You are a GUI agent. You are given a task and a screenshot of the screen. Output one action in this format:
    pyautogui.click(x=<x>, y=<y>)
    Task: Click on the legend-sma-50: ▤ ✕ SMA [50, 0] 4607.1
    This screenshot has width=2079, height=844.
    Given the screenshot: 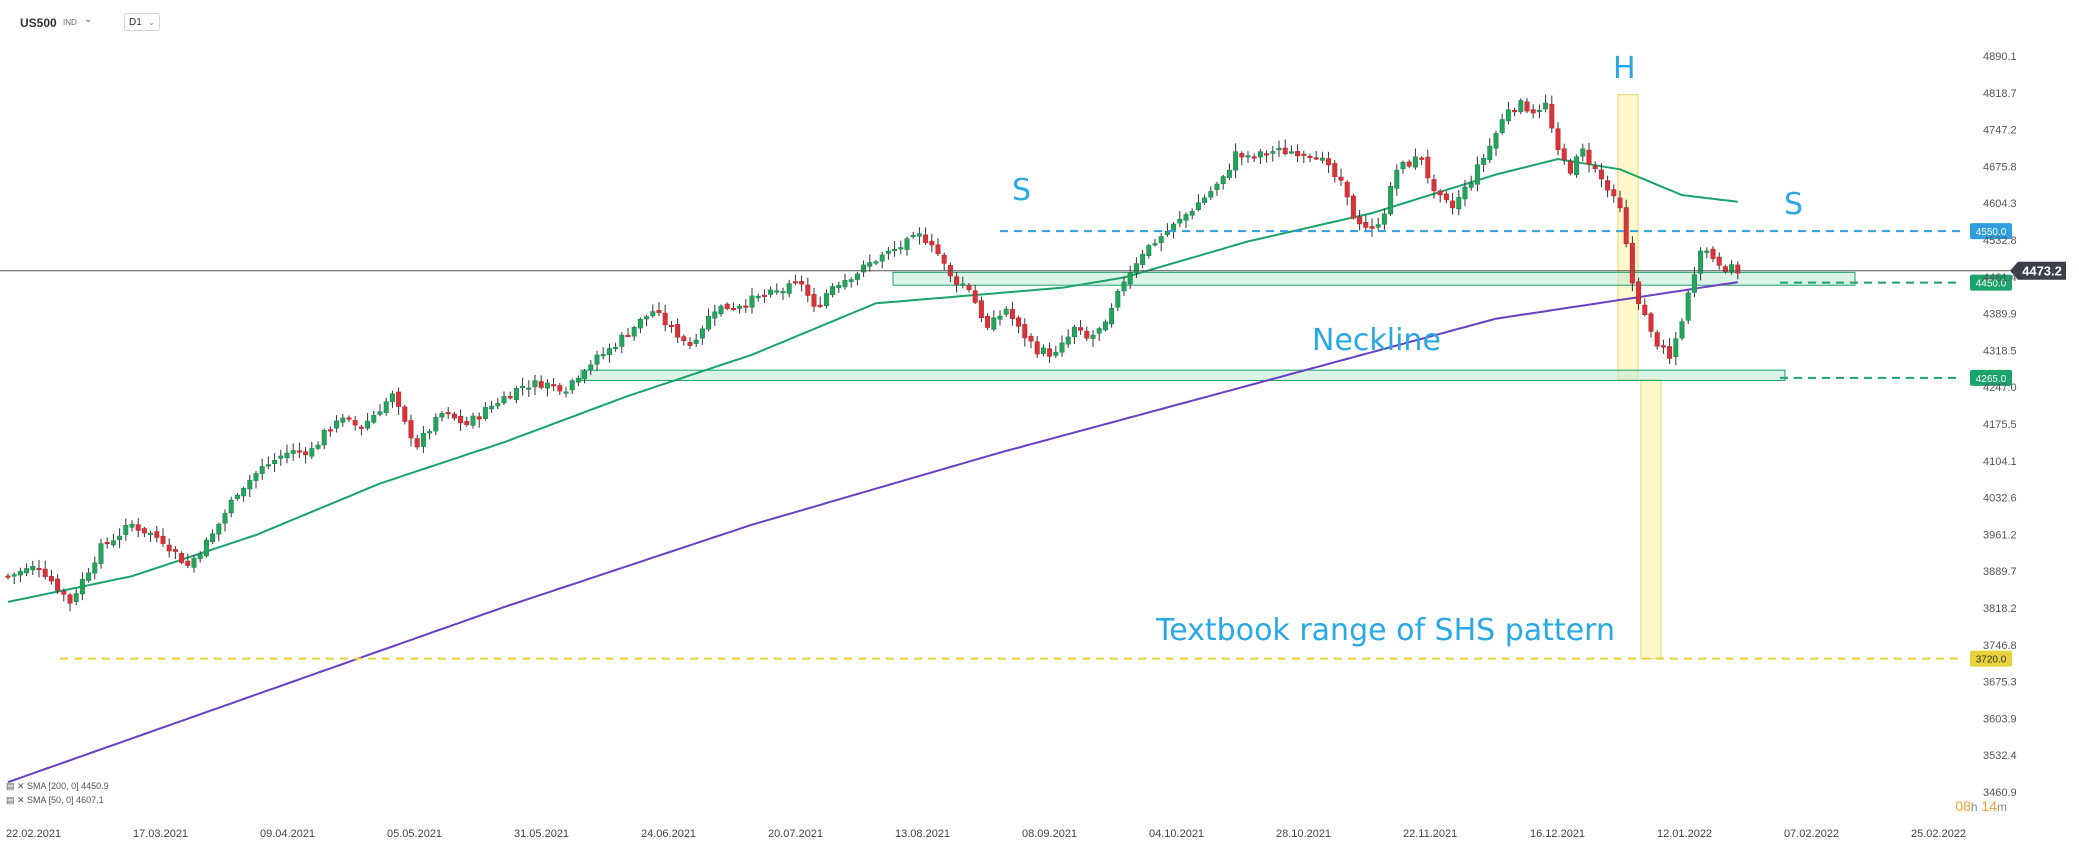 What is the action you would take?
    pyautogui.click(x=55, y=800)
    